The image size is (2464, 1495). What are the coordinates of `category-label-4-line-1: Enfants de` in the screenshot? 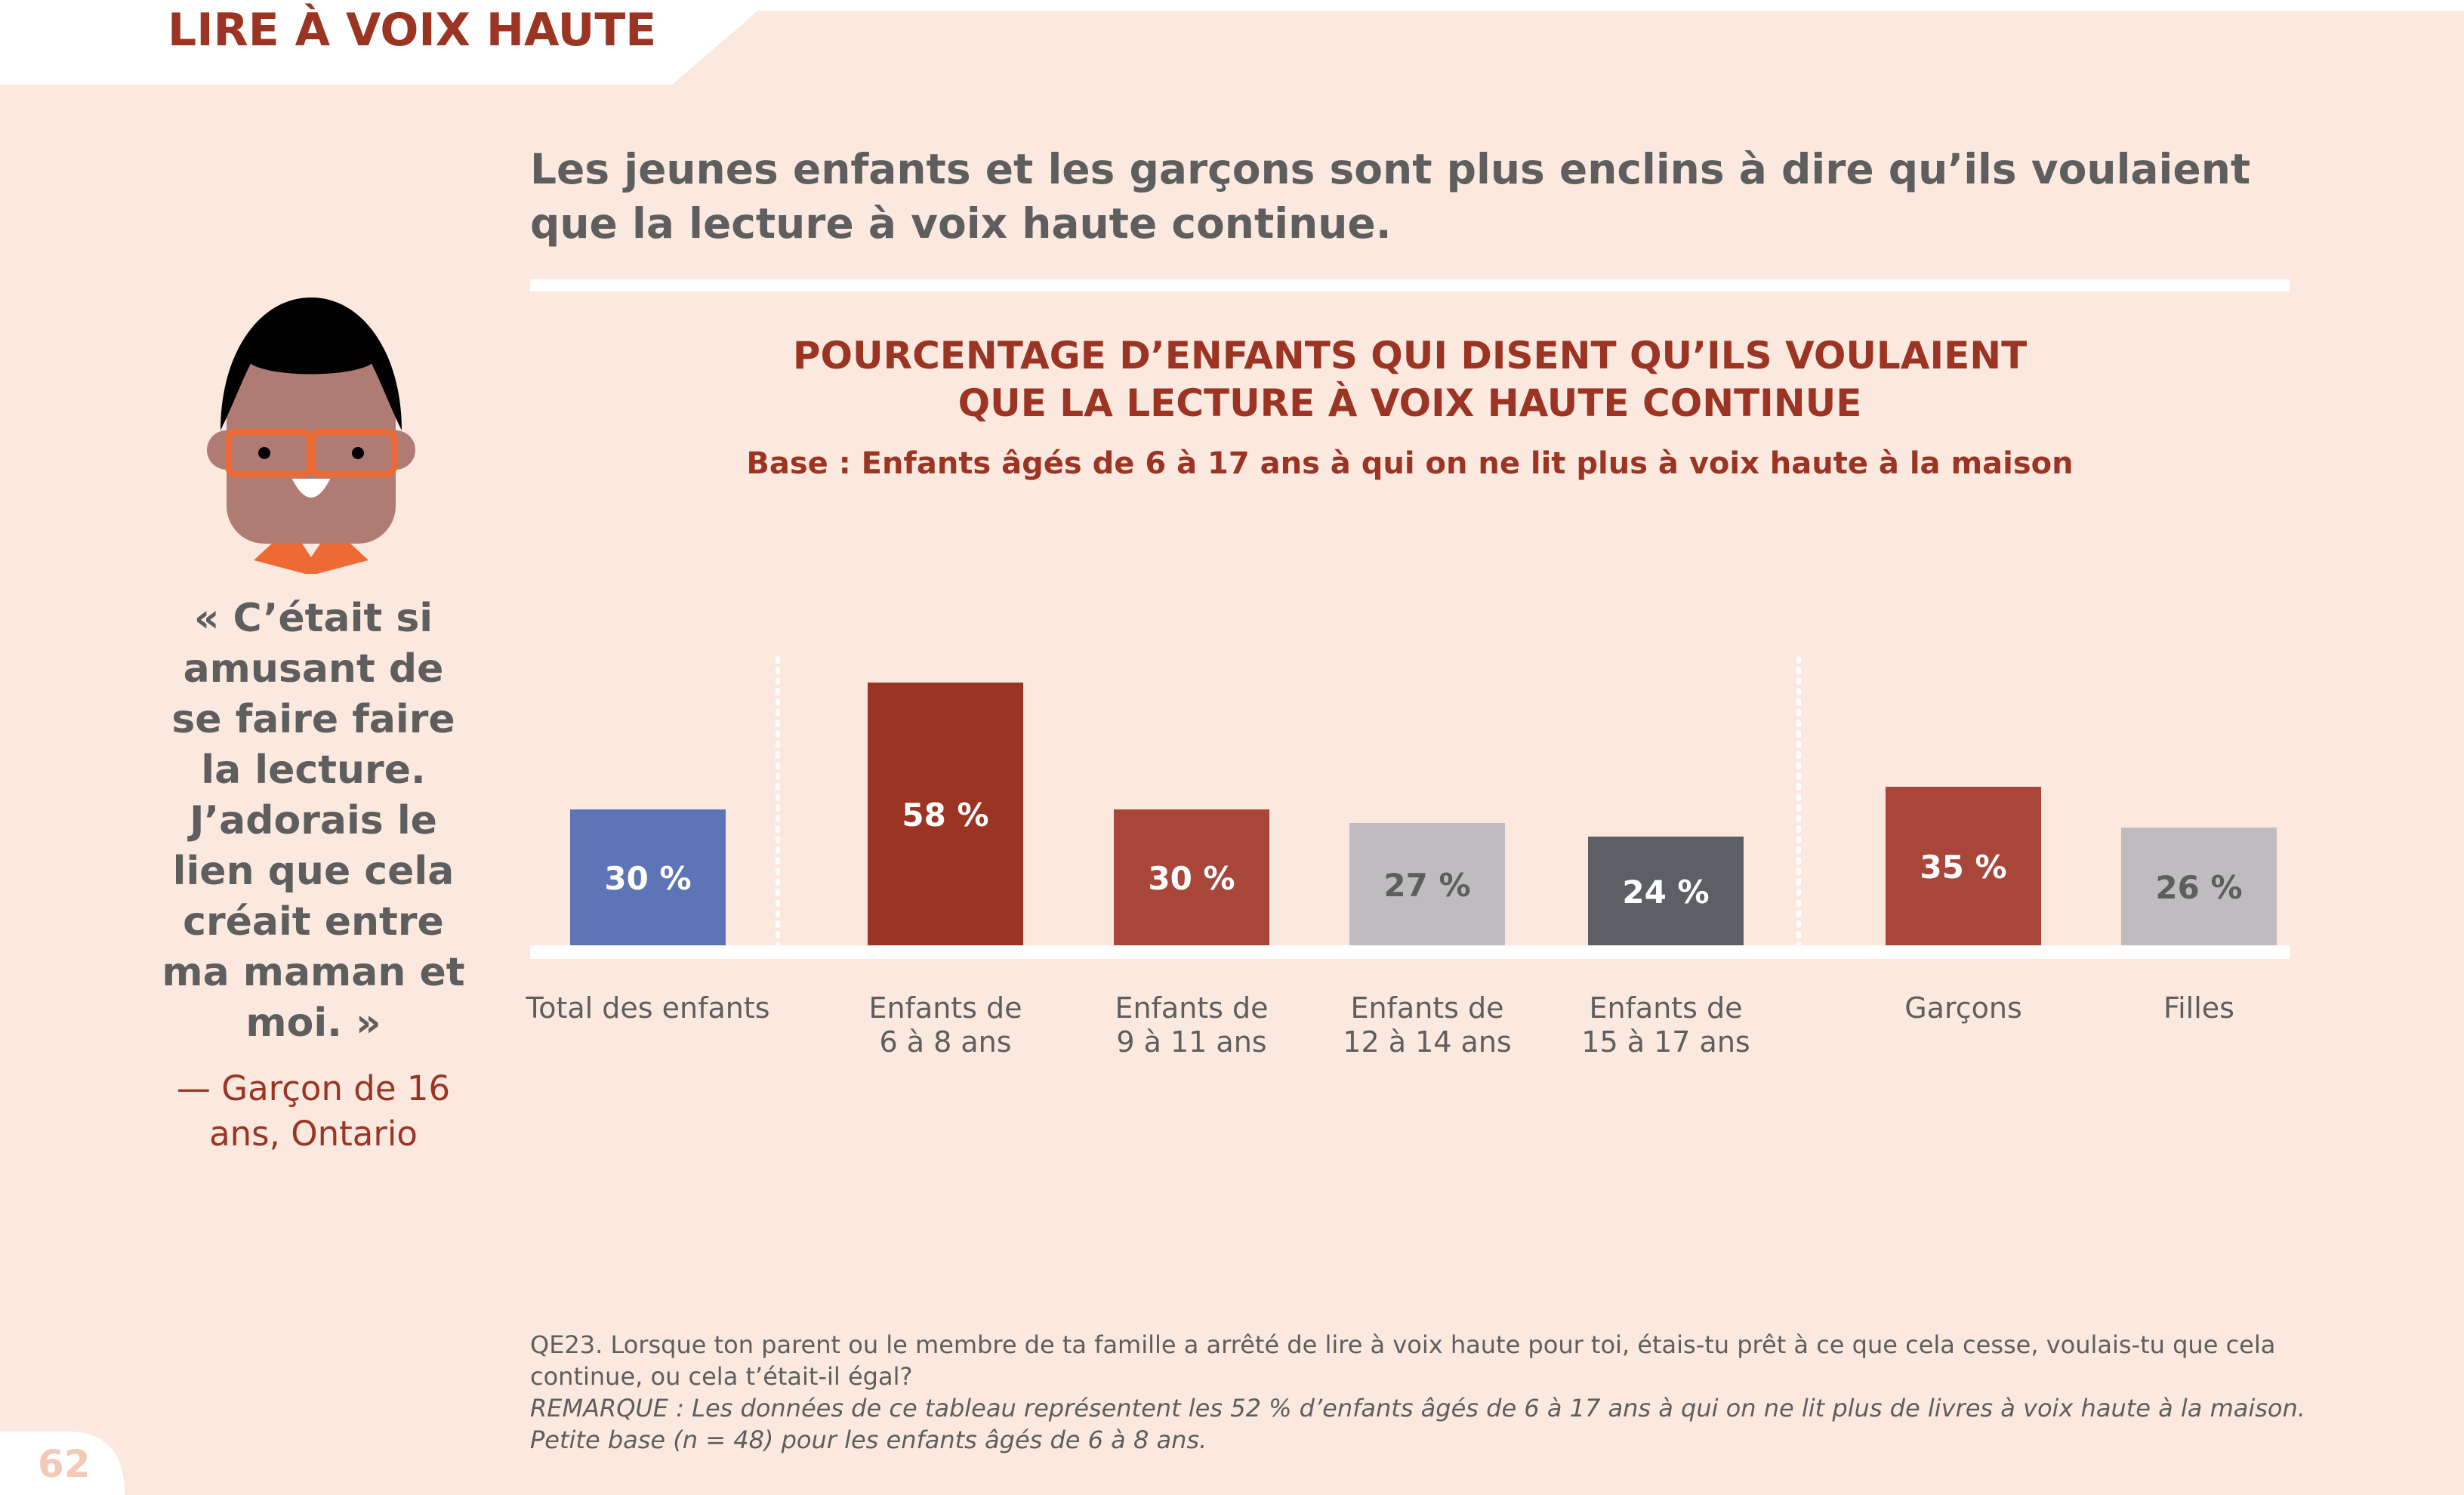 It's located at (1426, 1008).